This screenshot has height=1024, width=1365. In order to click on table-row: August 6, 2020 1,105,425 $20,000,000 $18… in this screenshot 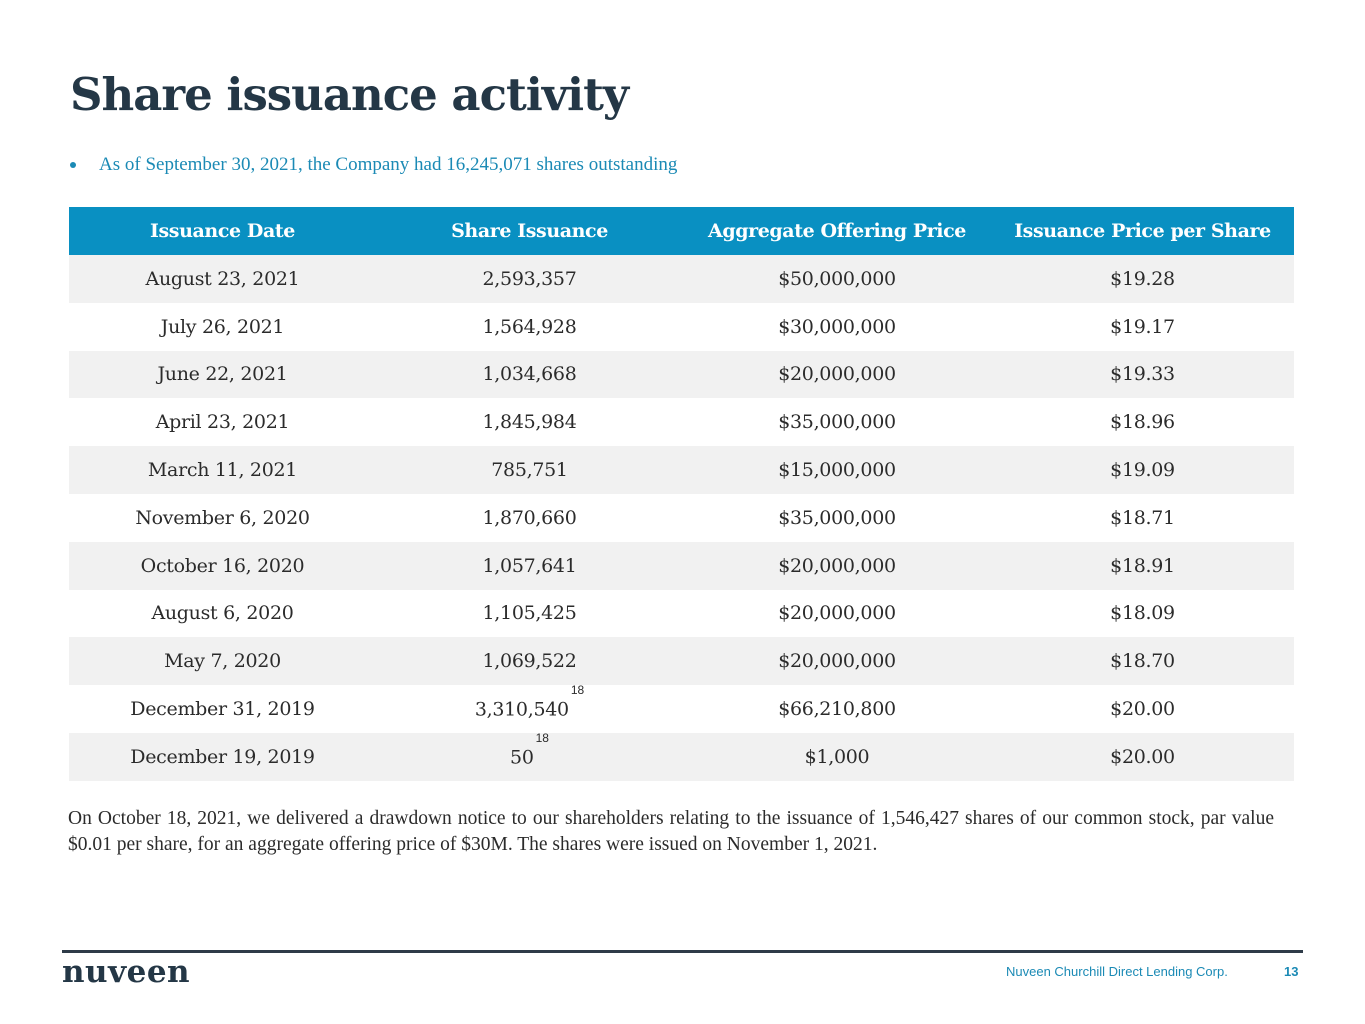, I will do `click(681, 613)`.